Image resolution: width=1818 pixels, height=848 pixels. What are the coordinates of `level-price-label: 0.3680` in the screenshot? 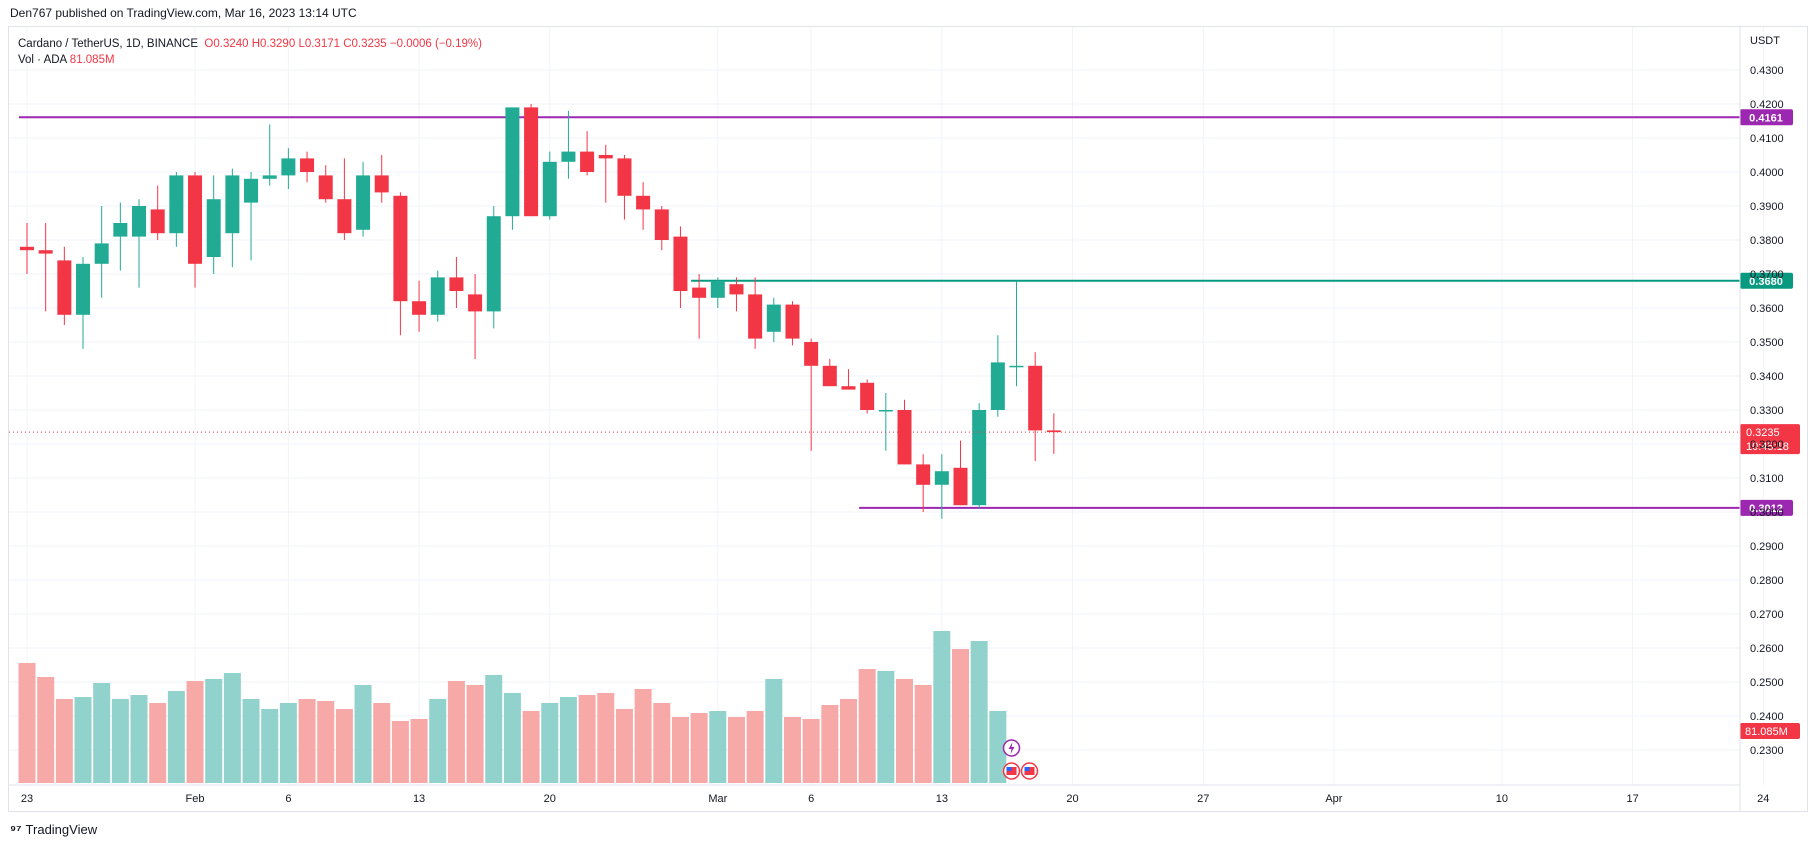 It's located at (1766, 282).